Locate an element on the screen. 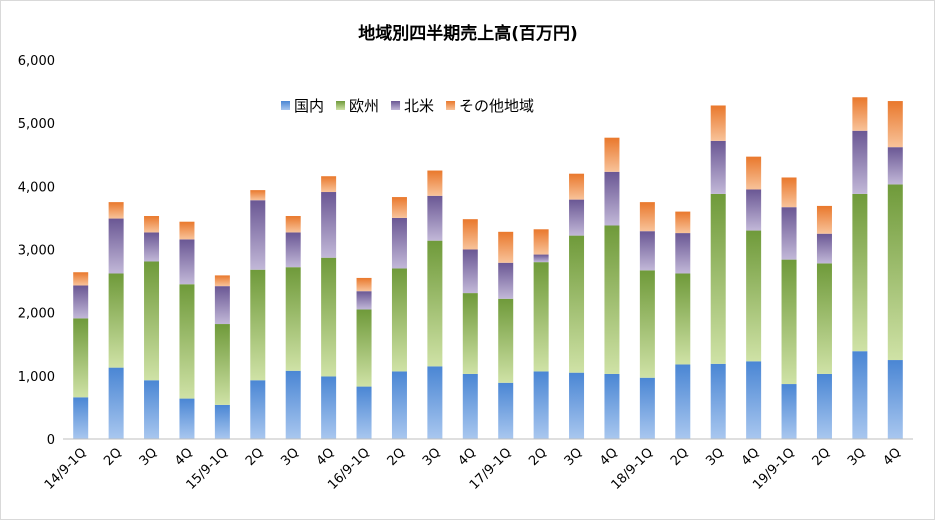  y-tick-label: 0 is located at coordinates (51, 440).